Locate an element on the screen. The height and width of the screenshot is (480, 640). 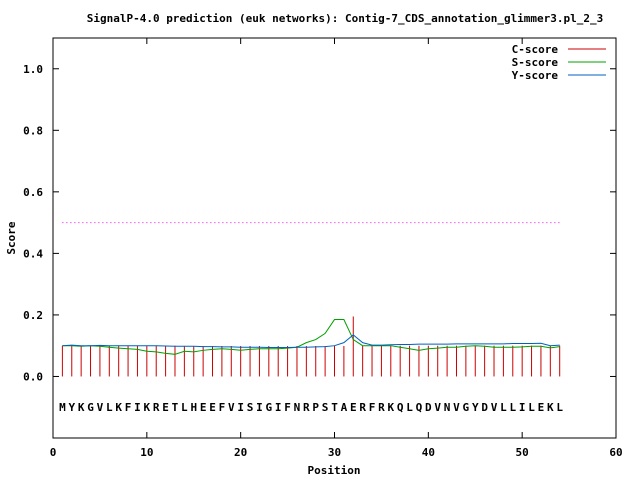
legend-label-c-score: C-score is located at coordinates (535, 49).